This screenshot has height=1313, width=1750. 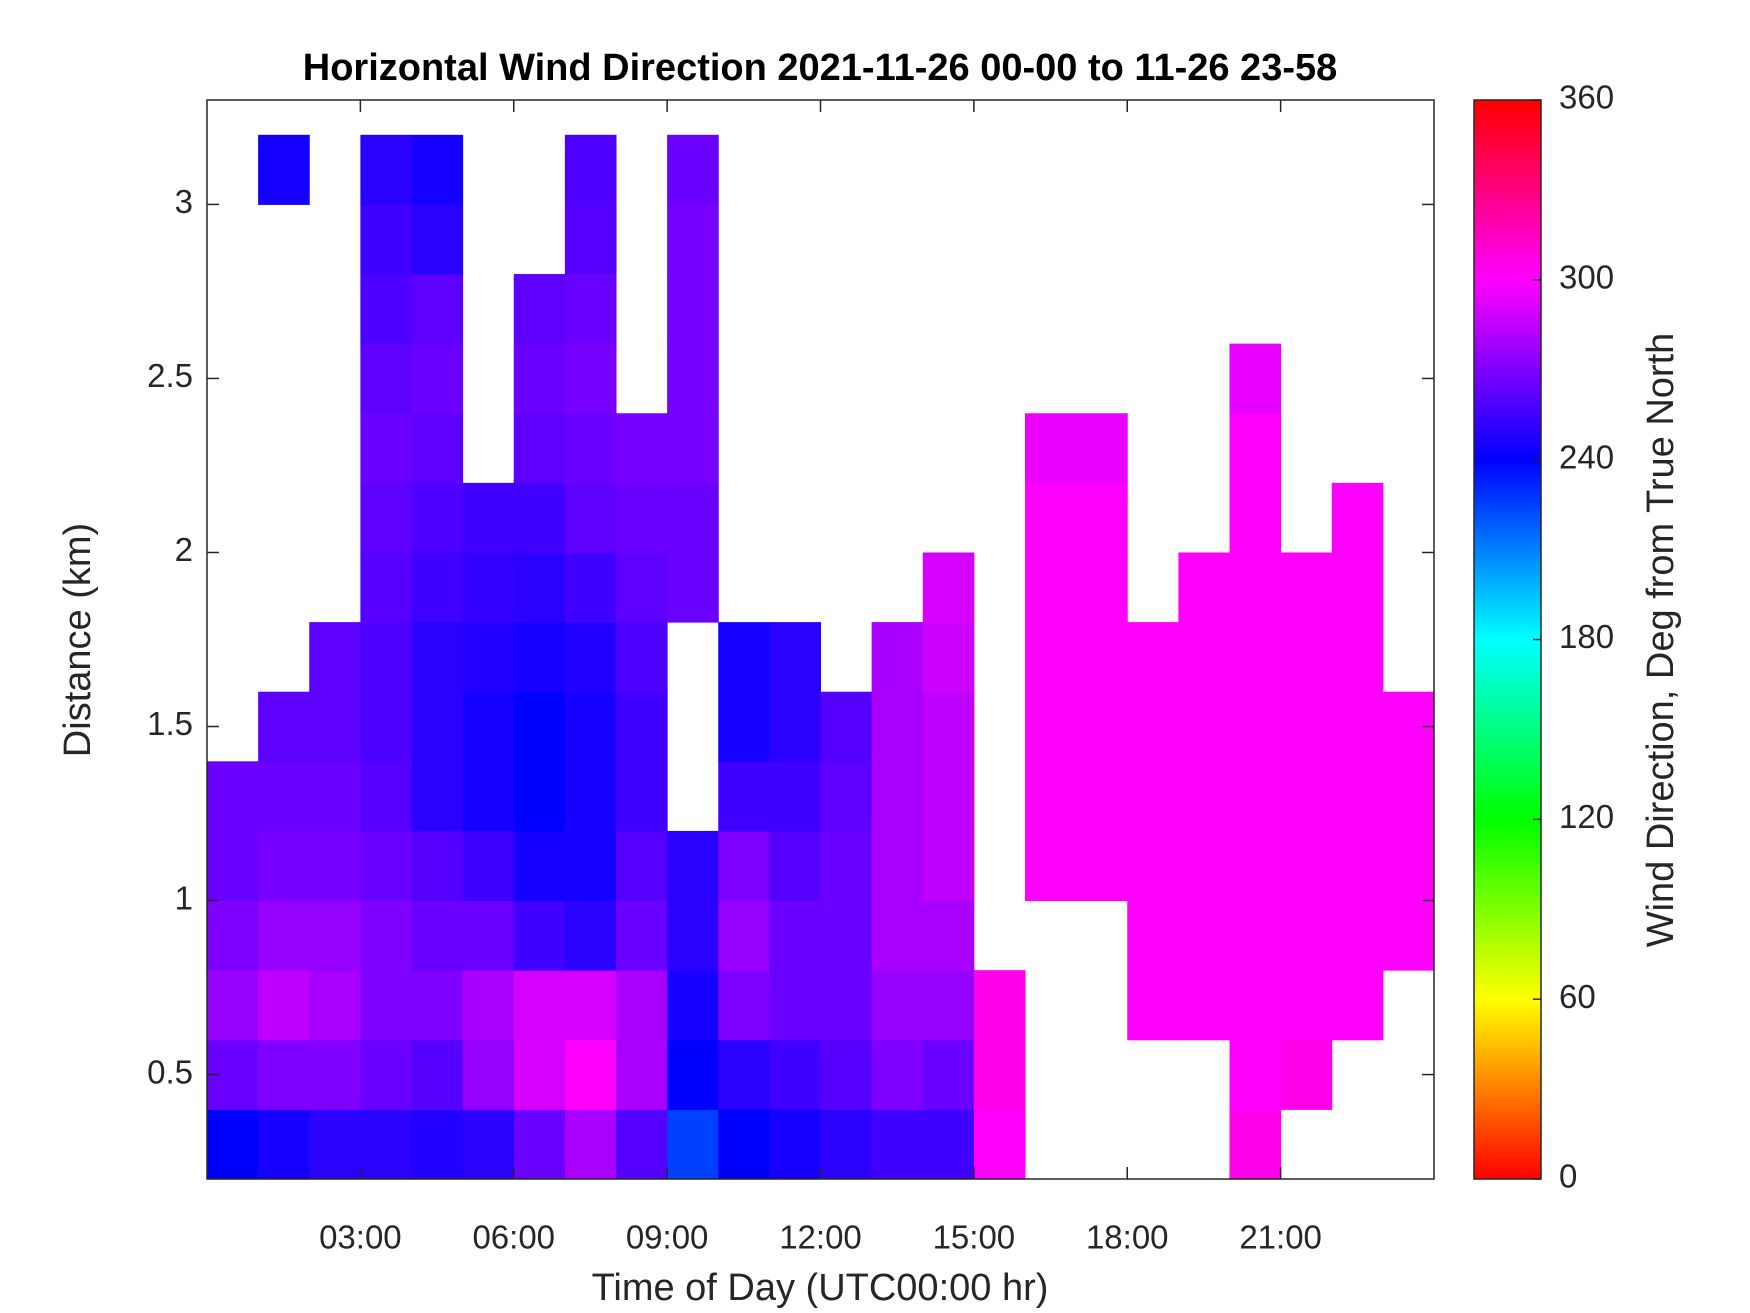 What do you see at coordinates (170, 1071) in the screenshot?
I see `y-tick-label: 0.5` at bounding box center [170, 1071].